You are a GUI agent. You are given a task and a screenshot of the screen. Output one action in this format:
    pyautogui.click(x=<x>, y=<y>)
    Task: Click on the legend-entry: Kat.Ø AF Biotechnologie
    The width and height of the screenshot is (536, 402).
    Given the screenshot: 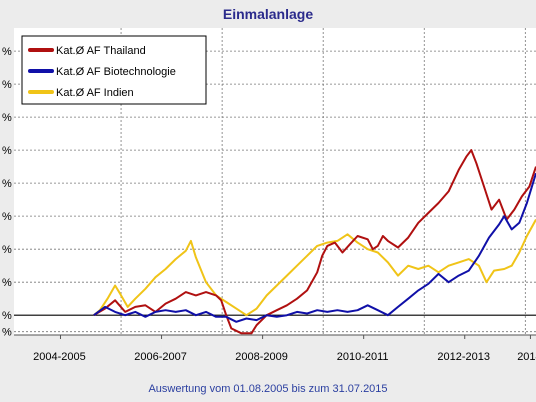 What is the action you would take?
    pyautogui.click(x=116, y=72)
    